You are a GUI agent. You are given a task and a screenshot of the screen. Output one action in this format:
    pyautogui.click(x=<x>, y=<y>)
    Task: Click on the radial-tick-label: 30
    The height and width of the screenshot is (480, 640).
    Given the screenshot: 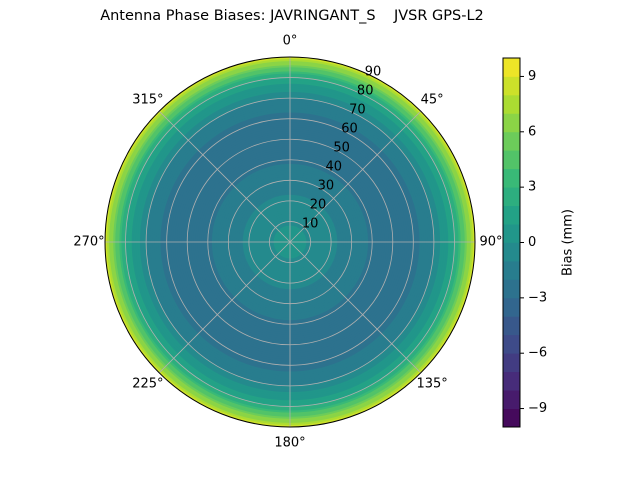 What is the action you would take?
    pyautogui.click(x=326, y=186)
    